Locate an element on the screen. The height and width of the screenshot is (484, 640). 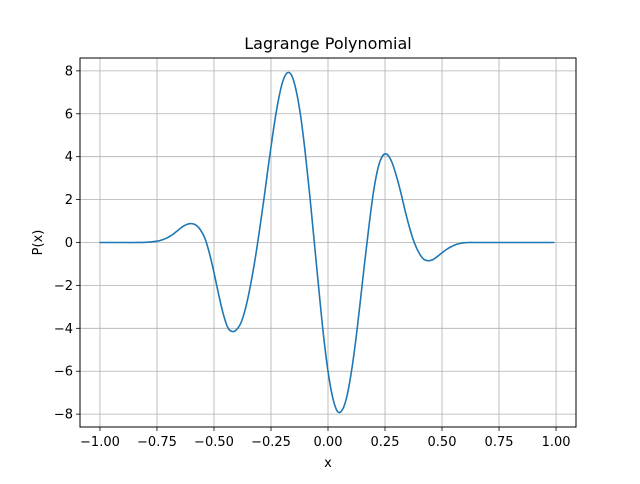
x-tick-label: 0.25 is located at coordinates (385, 442).